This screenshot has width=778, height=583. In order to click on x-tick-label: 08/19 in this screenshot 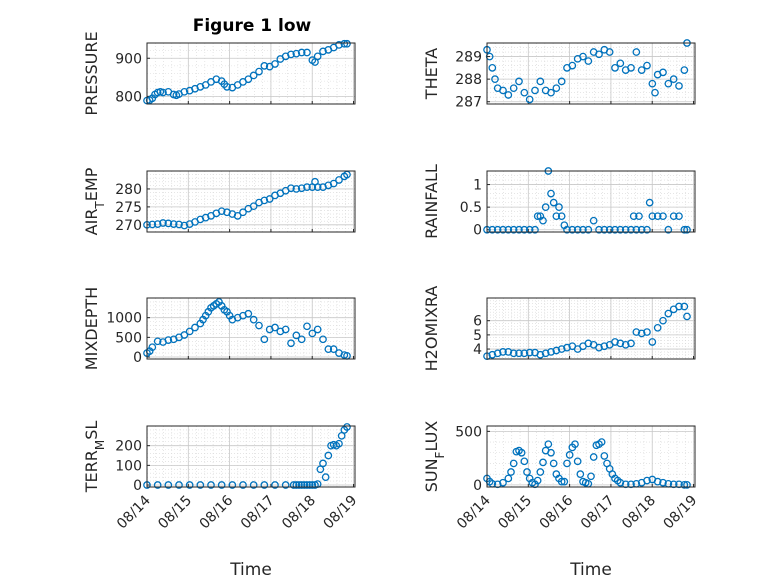, I will do `click(681, 513)`.